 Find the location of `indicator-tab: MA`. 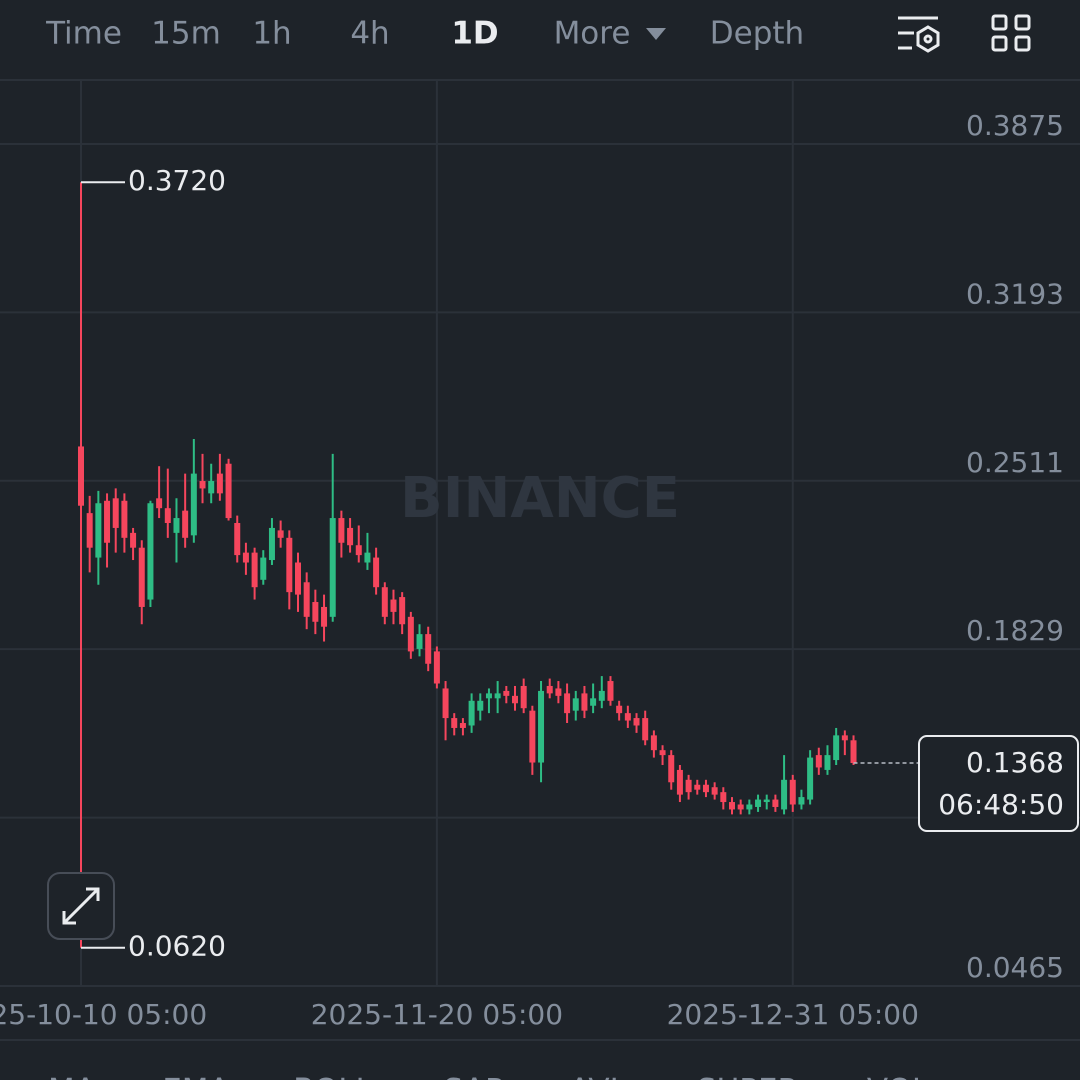

indicator-tab: MA is located at coordinates (72, 1076).